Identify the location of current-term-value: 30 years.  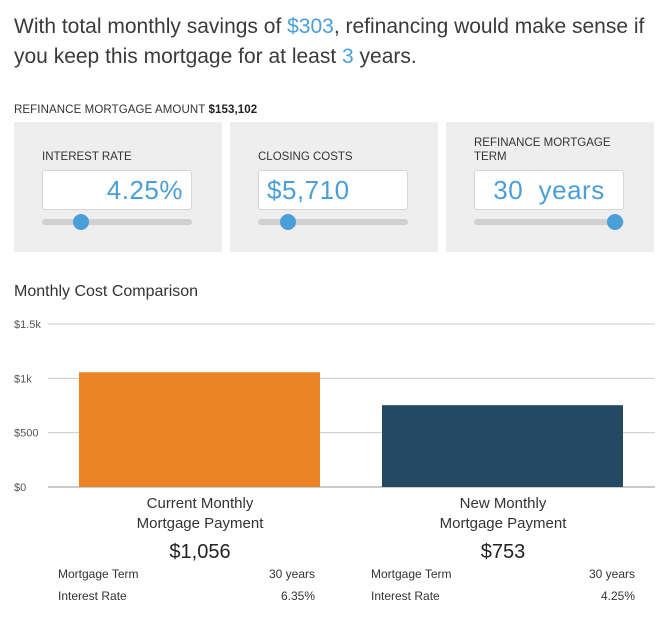
(291, 574).